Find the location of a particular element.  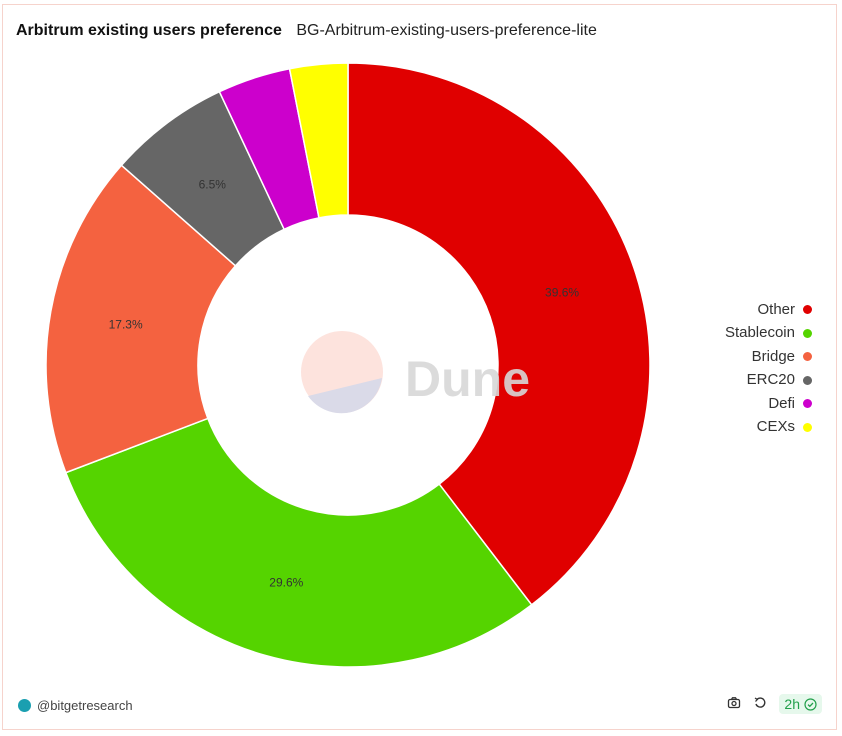

legend-item-bridge: Bridge is located at coordinates (768, 357).